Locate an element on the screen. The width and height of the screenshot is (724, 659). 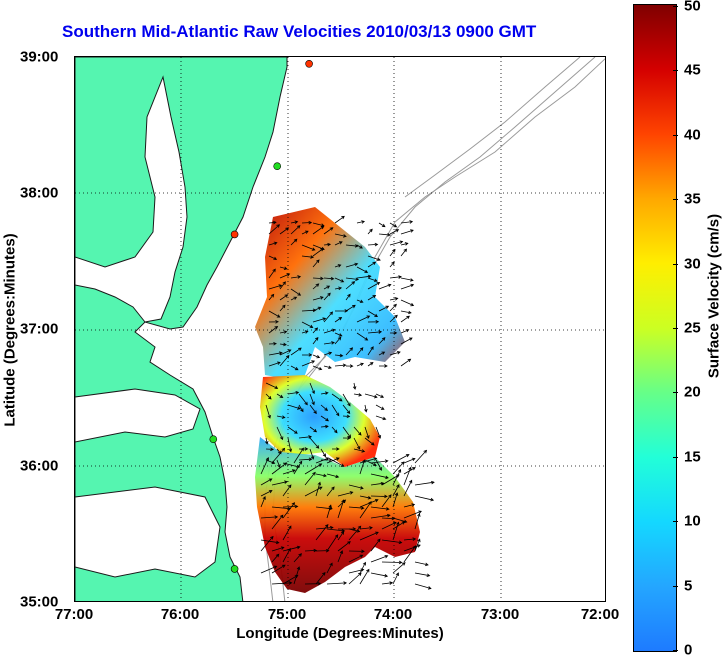
velocity-arrows is located at coordinates (347, 402).